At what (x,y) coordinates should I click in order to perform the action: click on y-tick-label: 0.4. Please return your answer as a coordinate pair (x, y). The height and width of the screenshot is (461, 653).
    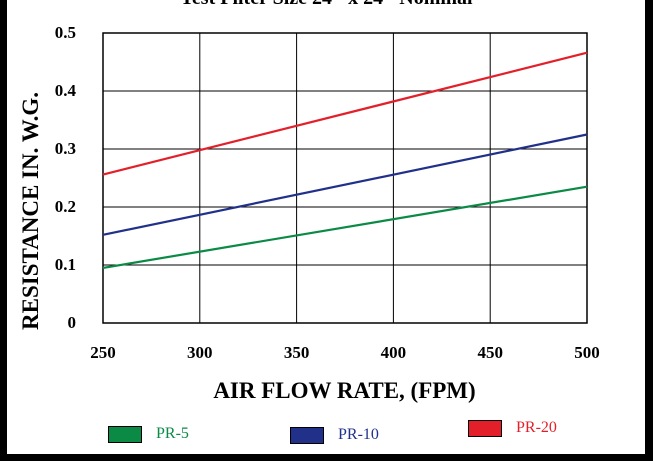
    Looking at the image, I should click on (66, 90).